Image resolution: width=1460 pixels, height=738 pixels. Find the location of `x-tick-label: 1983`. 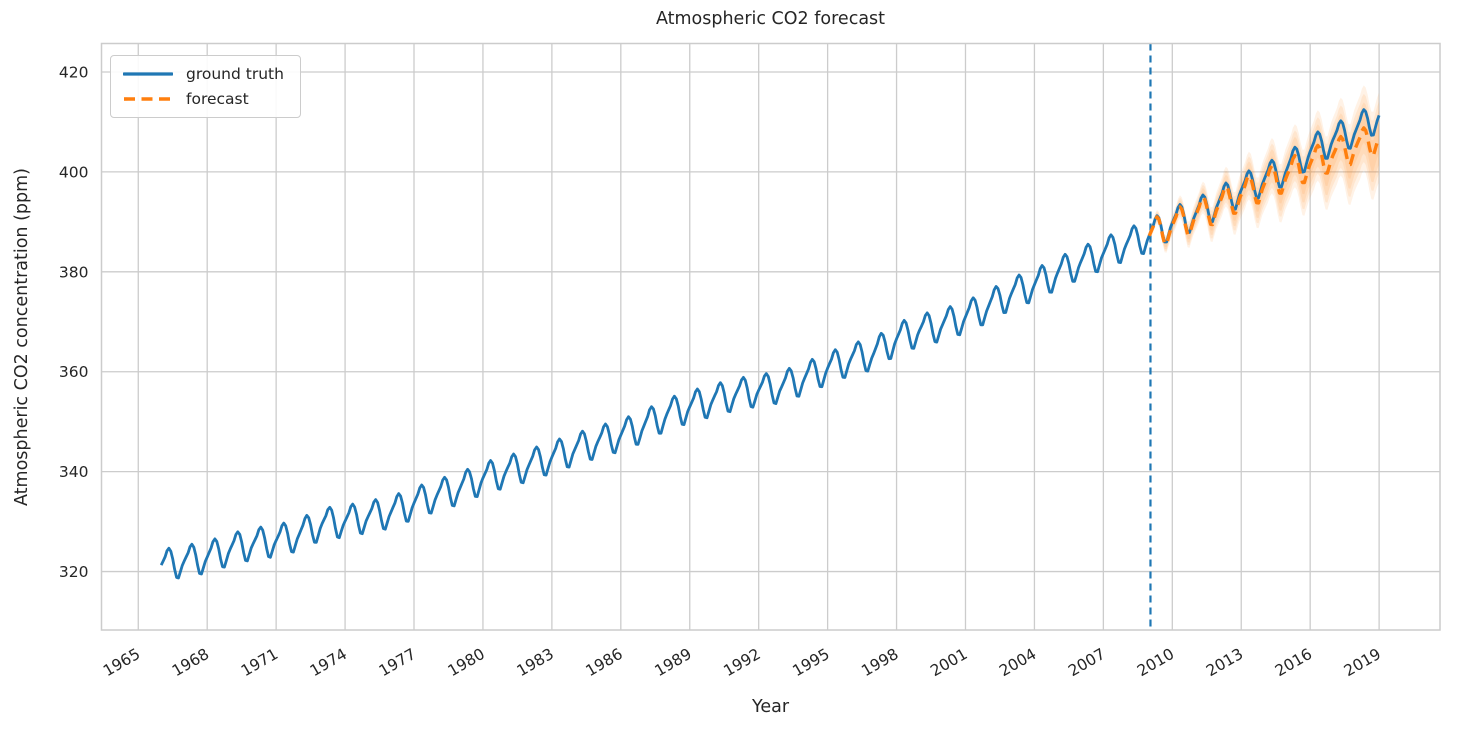

x-tick-label: 1983 is located at coordinates (535, 662).